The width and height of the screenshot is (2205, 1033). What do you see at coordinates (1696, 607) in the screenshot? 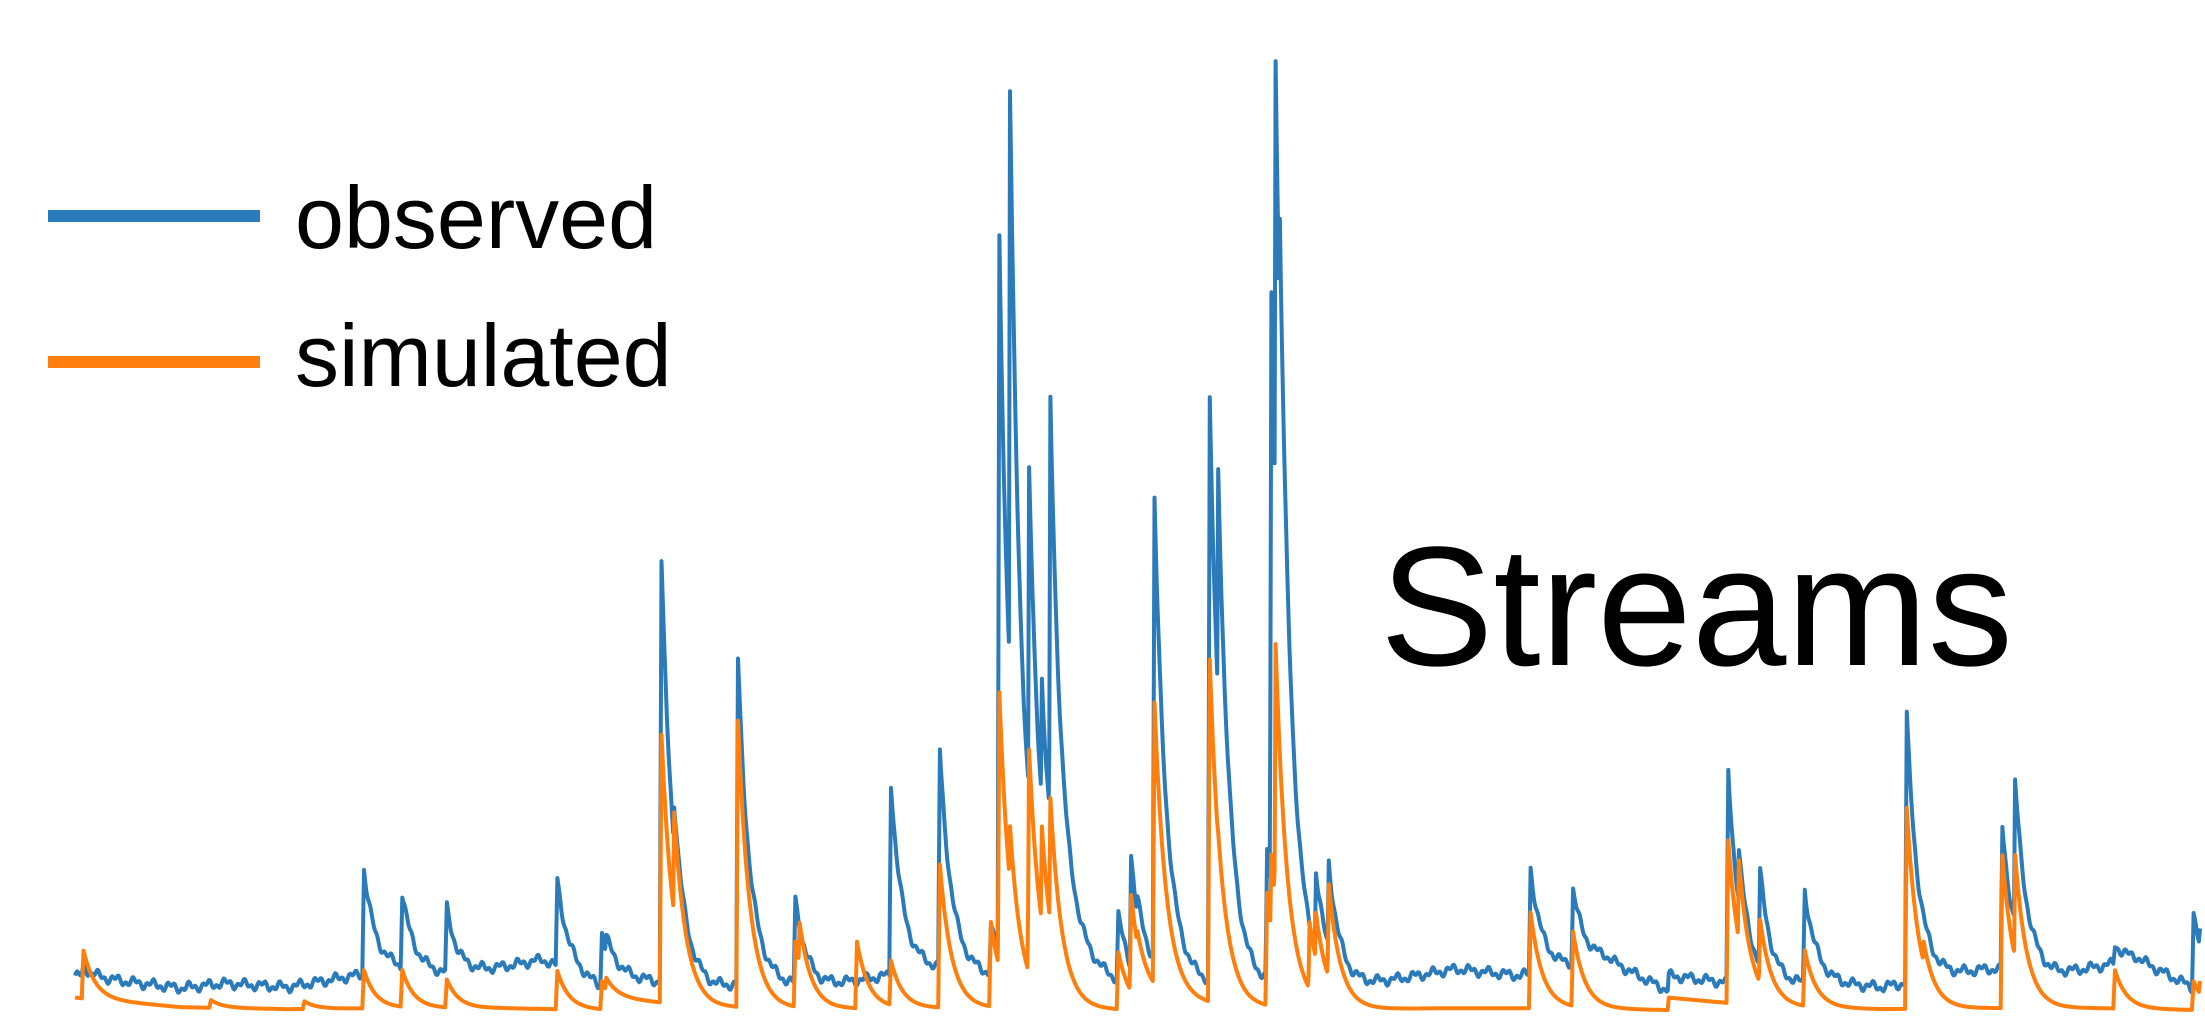
I see `streams-annotation: Streams` at bounding box center [1696, 607].